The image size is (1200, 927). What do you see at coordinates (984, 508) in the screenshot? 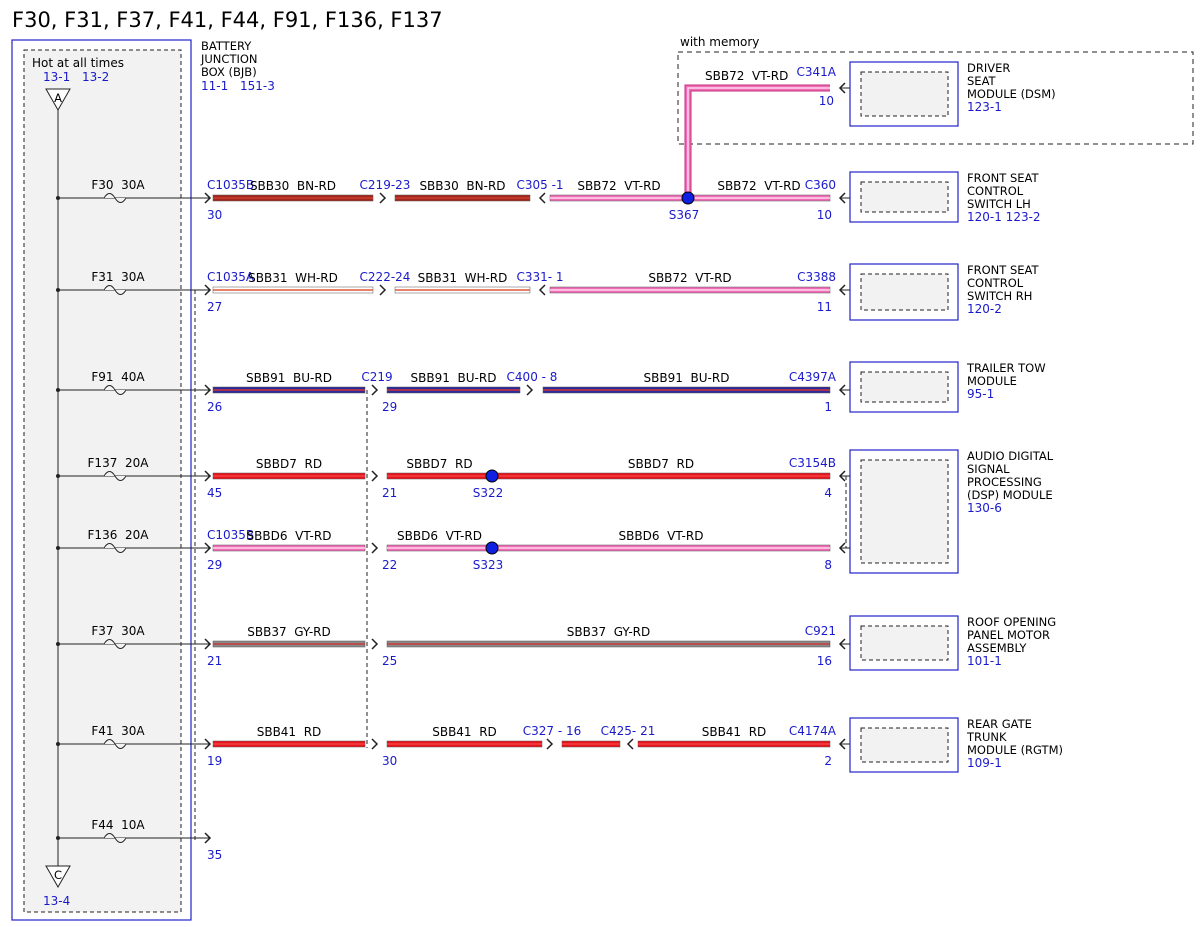
I see `module-ref: 130-6` at bounding box center [984, 508].